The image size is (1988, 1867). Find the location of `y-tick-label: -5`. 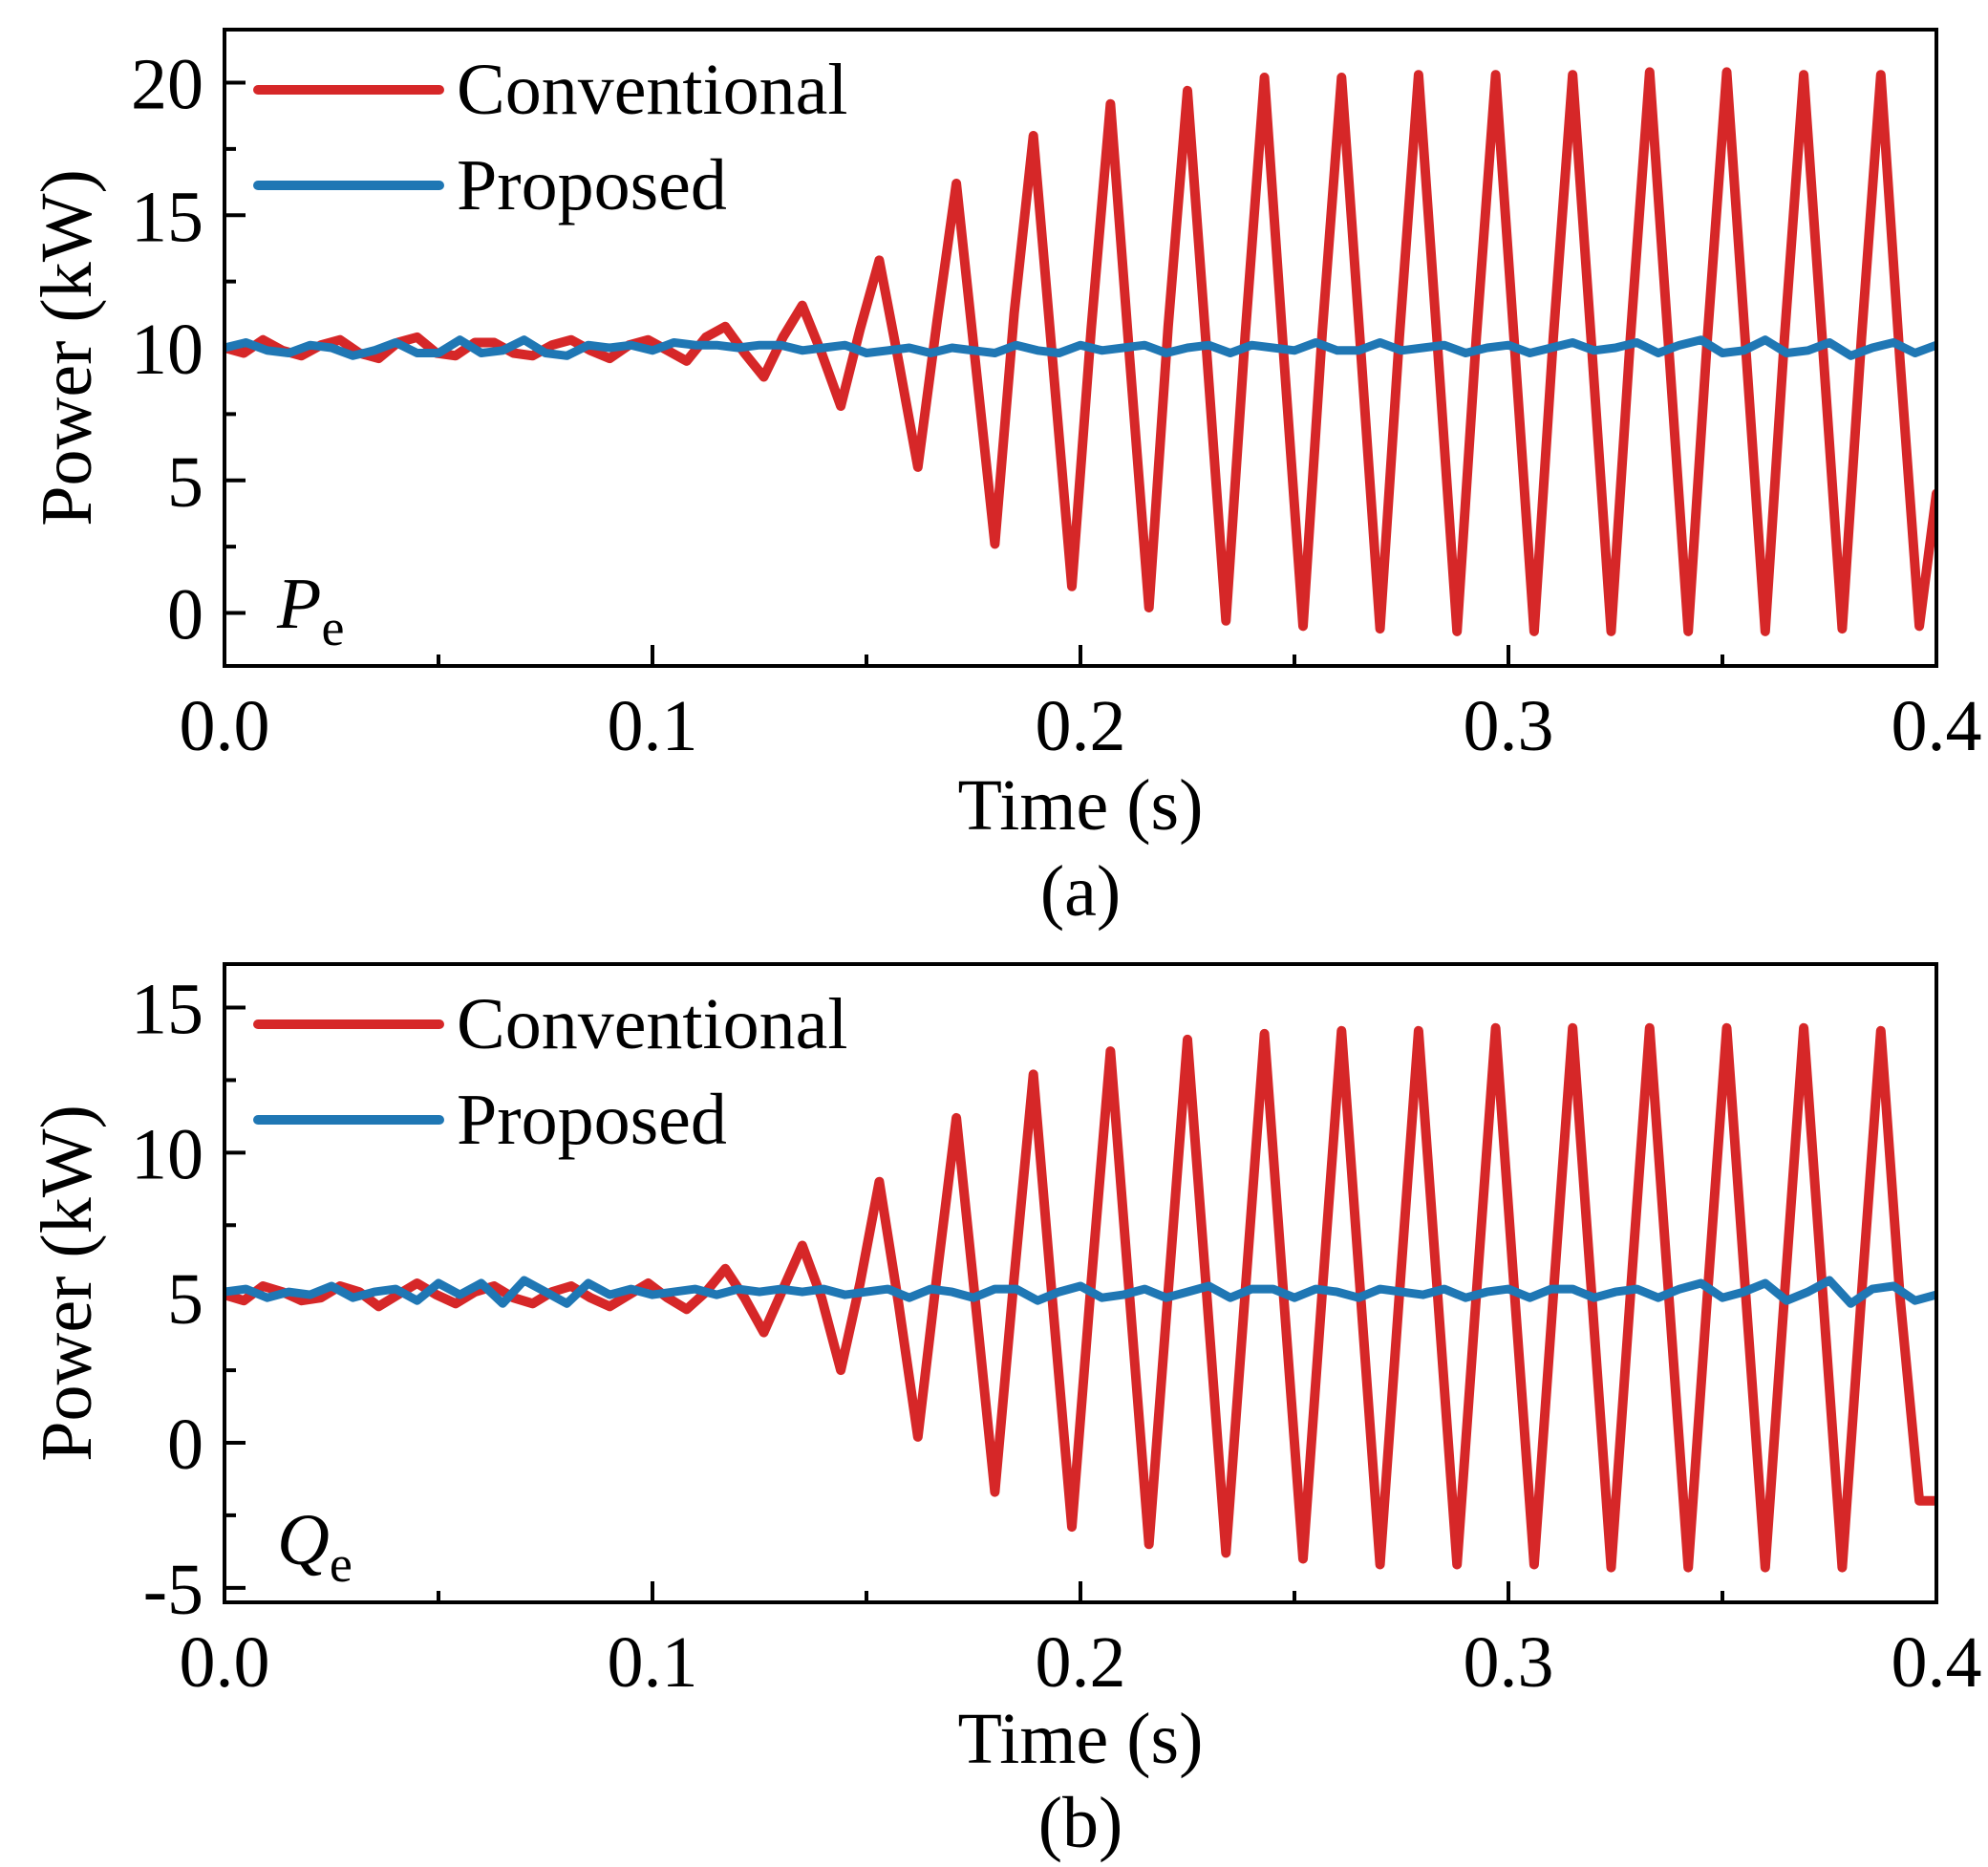

y-tick-label: -5 is located at coordinates (173, 1590).